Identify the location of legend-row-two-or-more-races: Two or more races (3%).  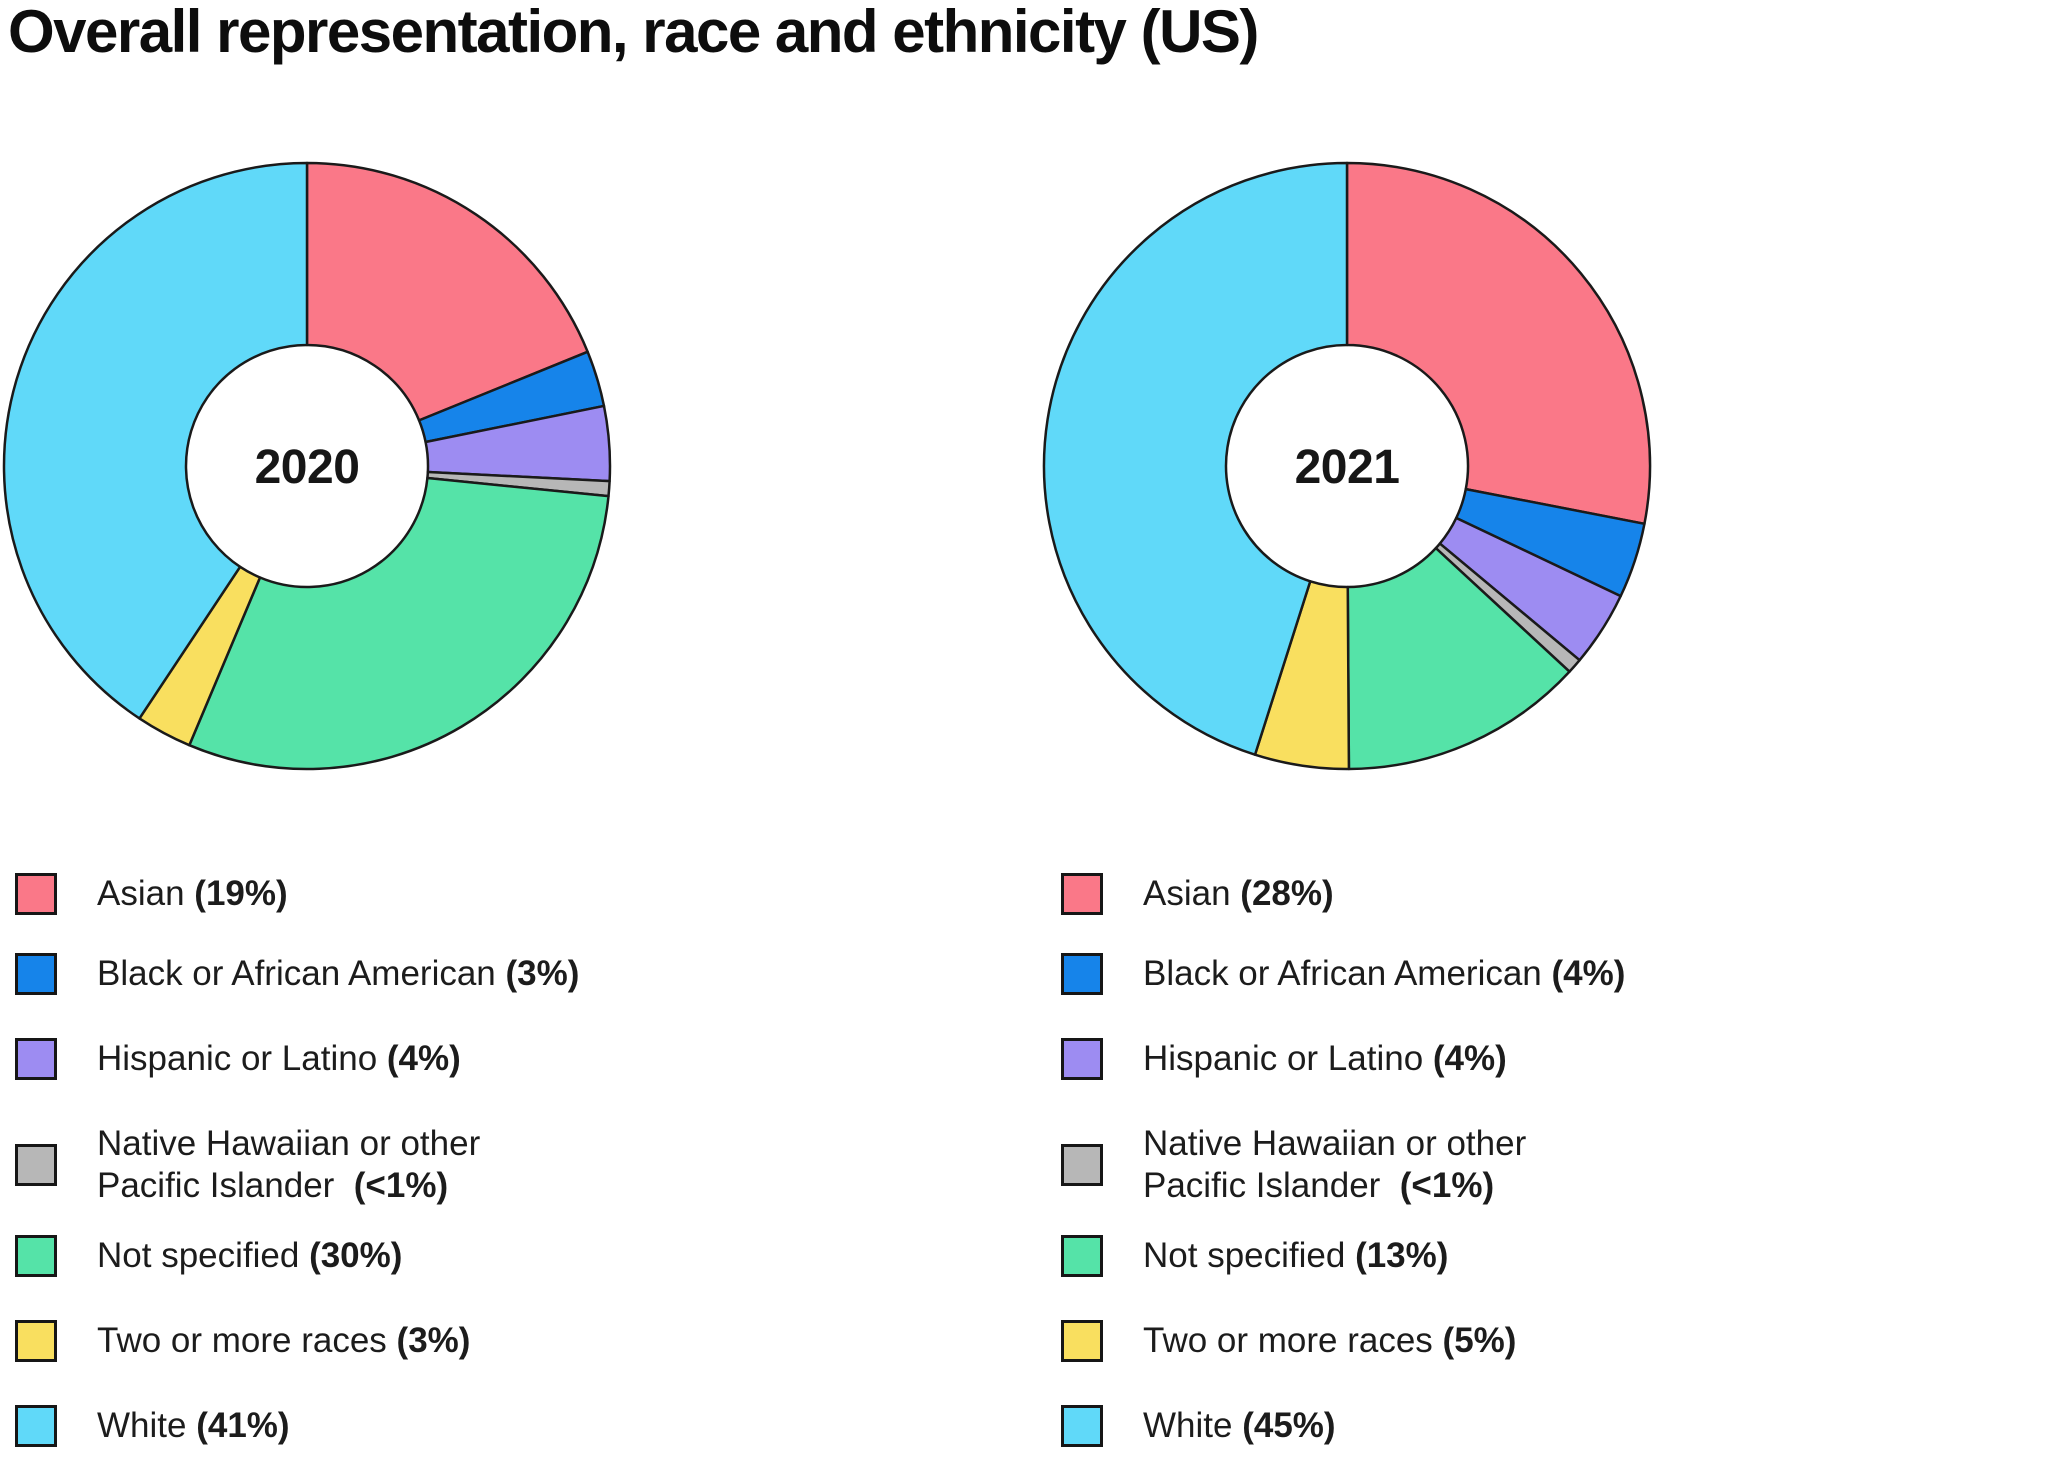
(242, 1341).